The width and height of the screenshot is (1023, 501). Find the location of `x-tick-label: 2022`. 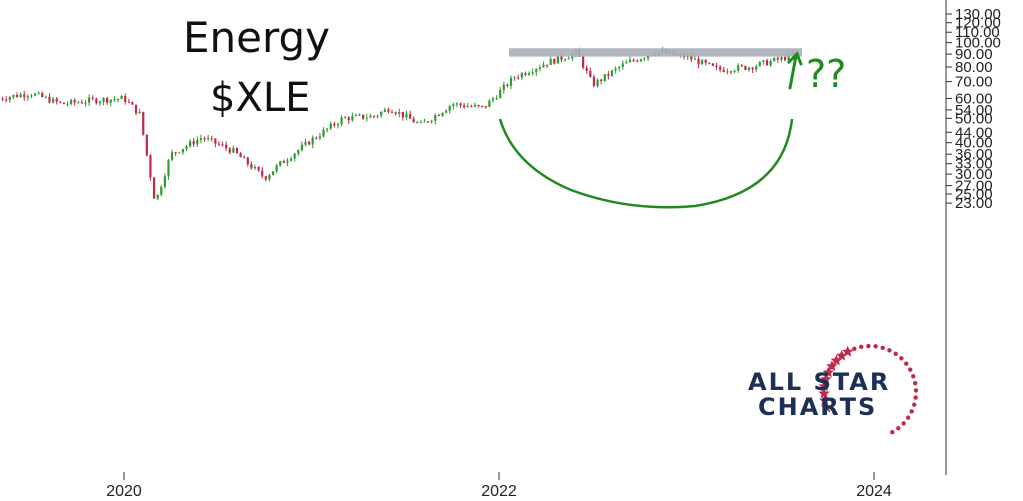

x-tick-label: 2022 is located at coordinates (499, 491).